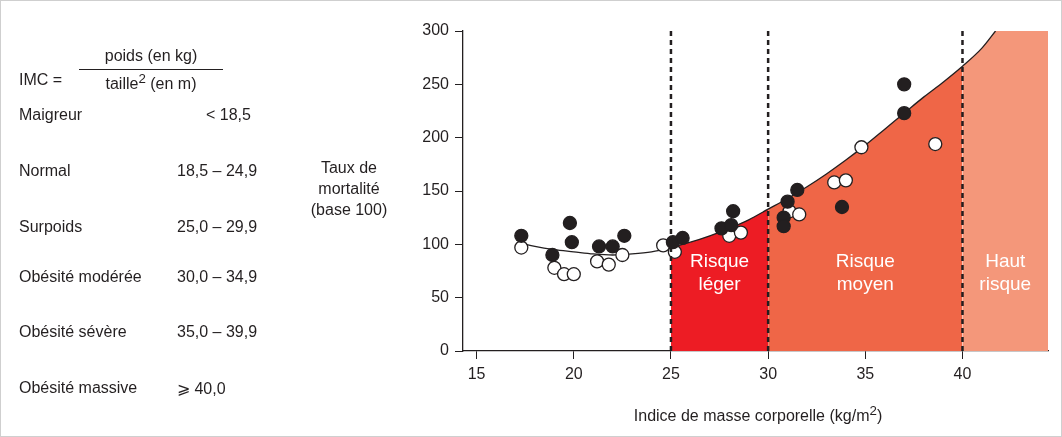  Describe the element at coordinates (78, 388) in the screenshot. I see `text: Obésité massive` at that location.